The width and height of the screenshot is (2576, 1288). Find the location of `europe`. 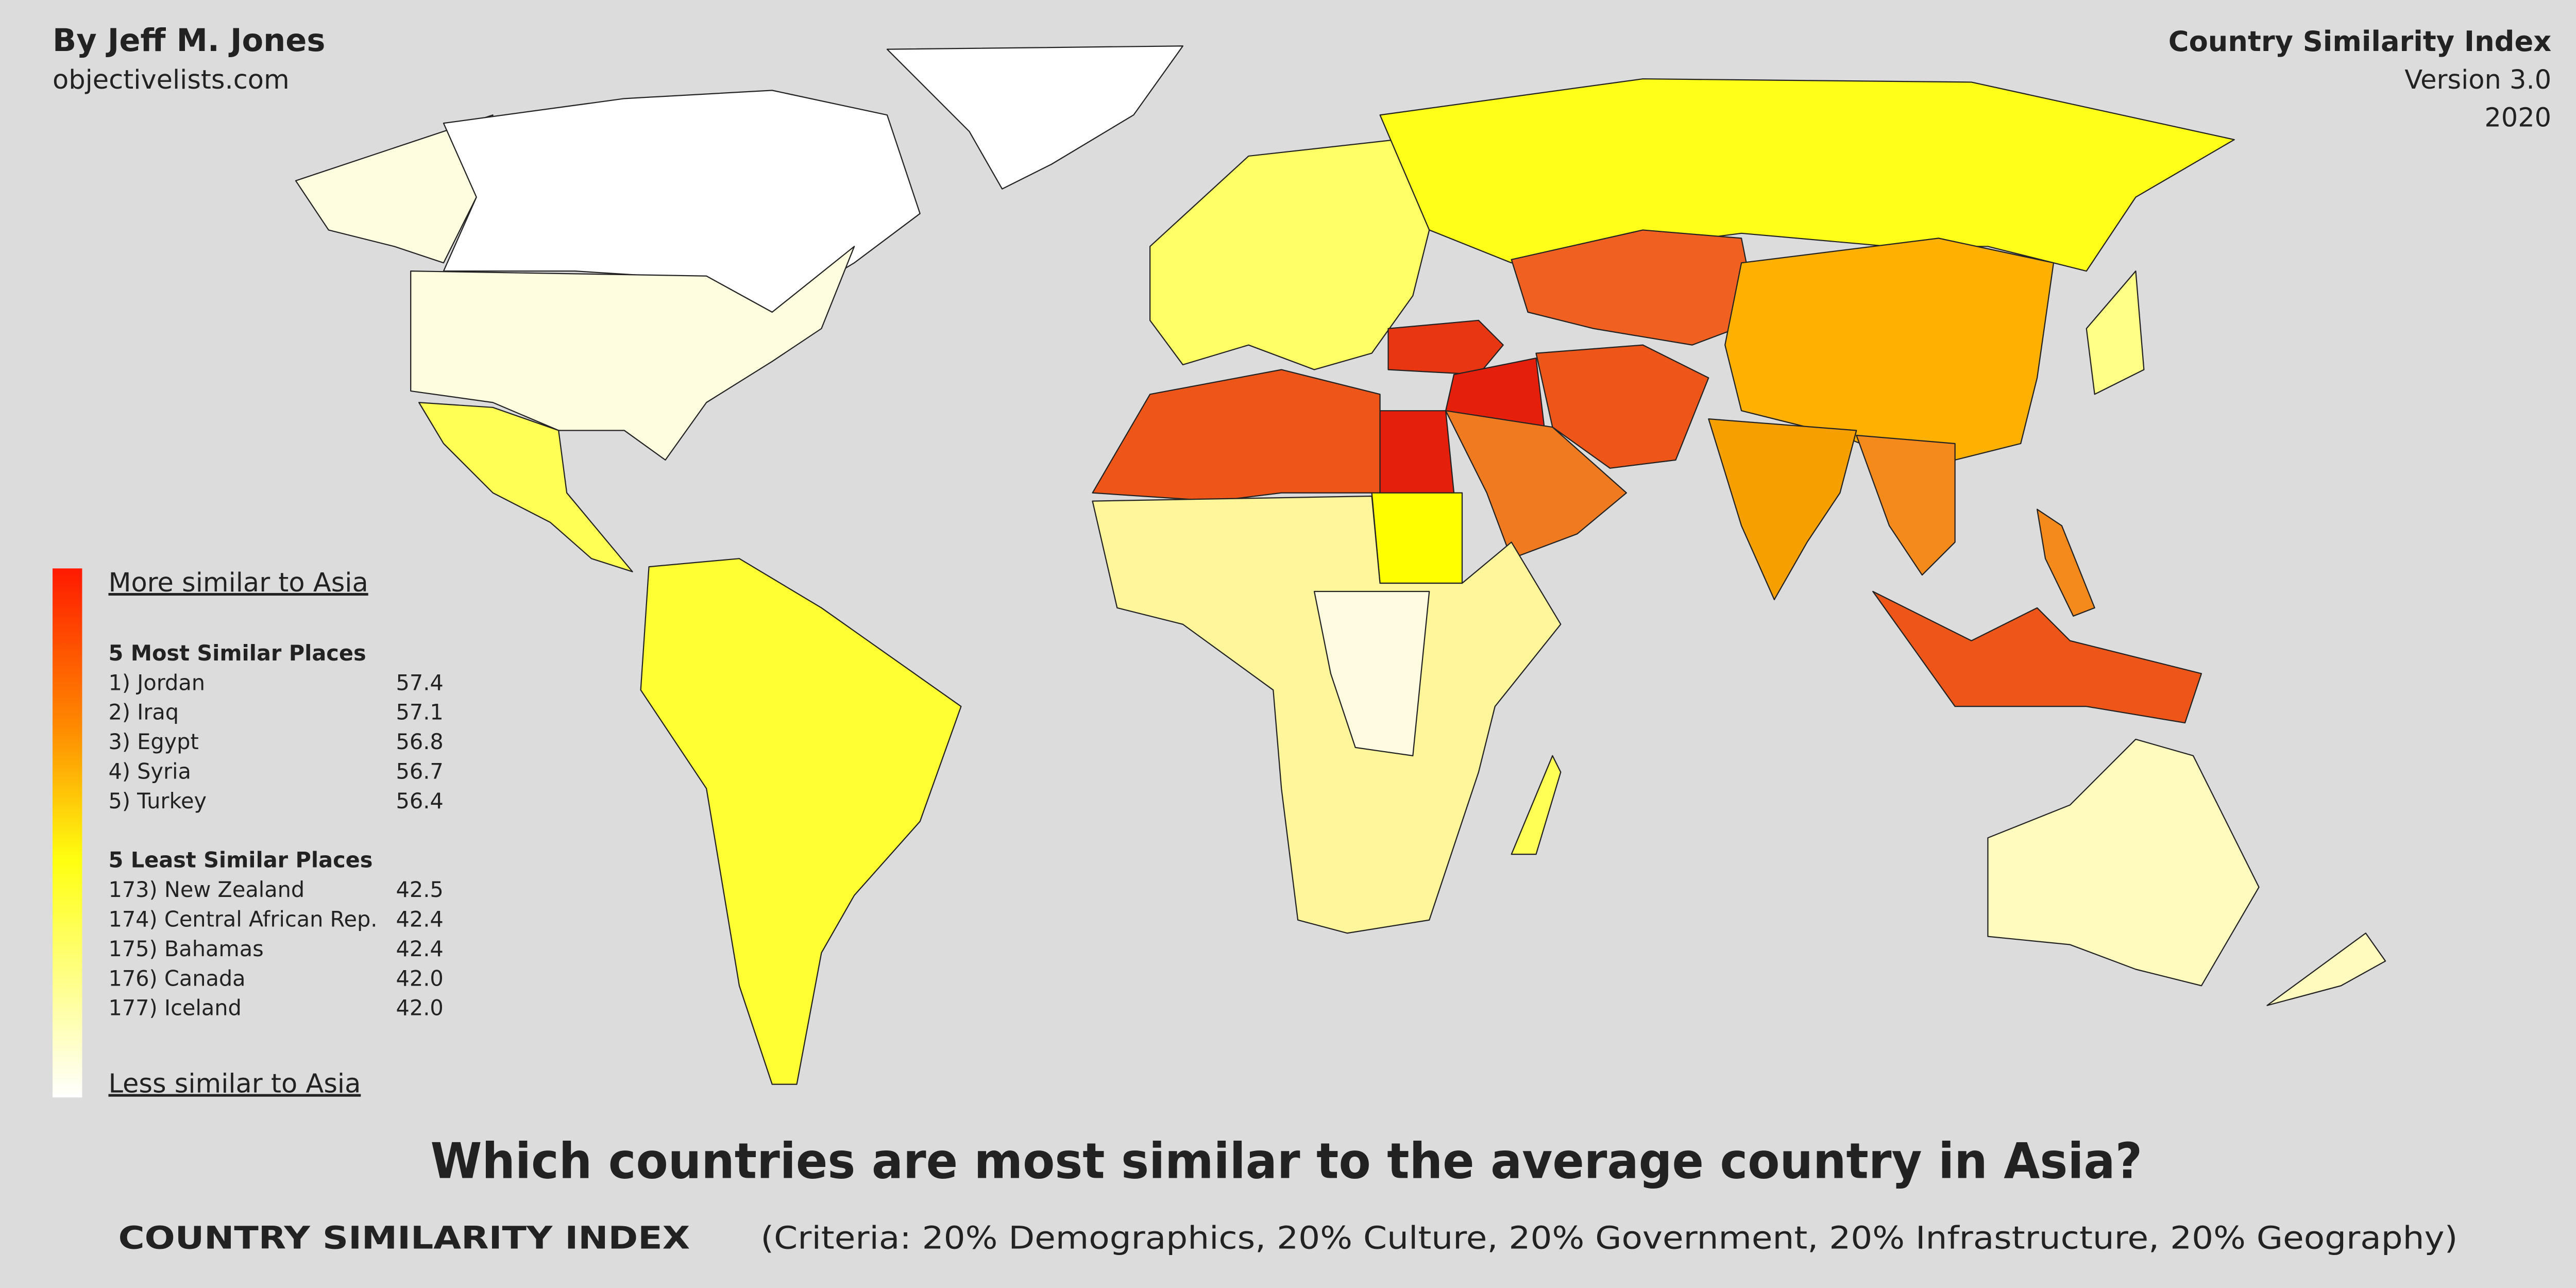

europe is located at coordinates (1289, 254).